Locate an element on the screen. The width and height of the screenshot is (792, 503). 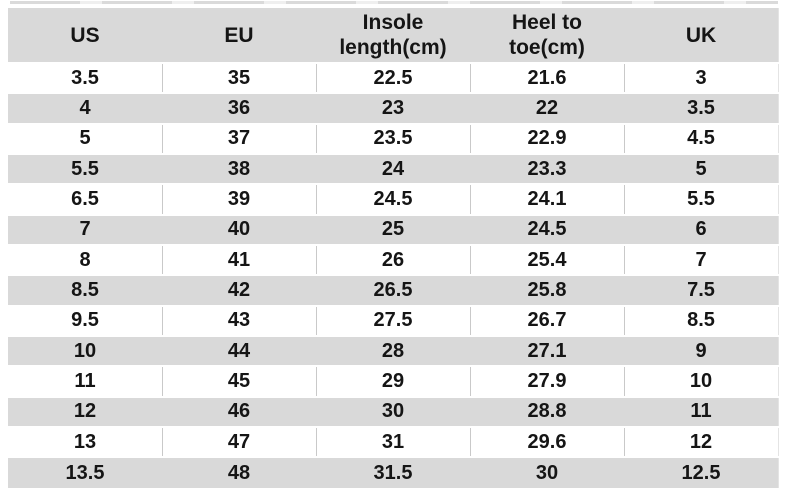
cell: 24.1 is located at coordinates (547, 199).